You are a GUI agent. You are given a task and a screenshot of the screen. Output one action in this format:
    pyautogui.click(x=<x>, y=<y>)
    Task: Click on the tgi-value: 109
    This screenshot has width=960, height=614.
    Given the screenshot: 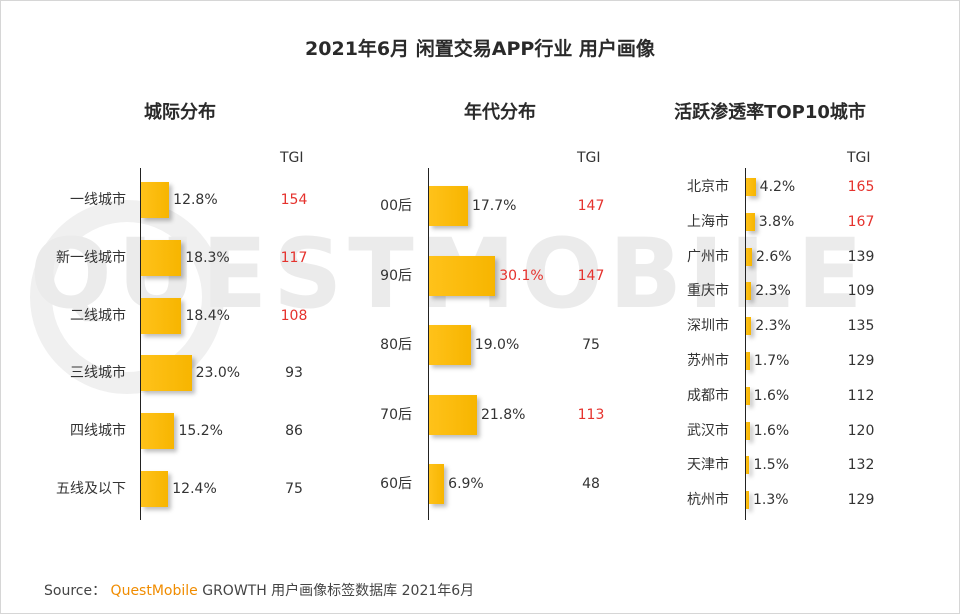 What is the action you would take?
    pyautogui.click(x=861, y=291)
    